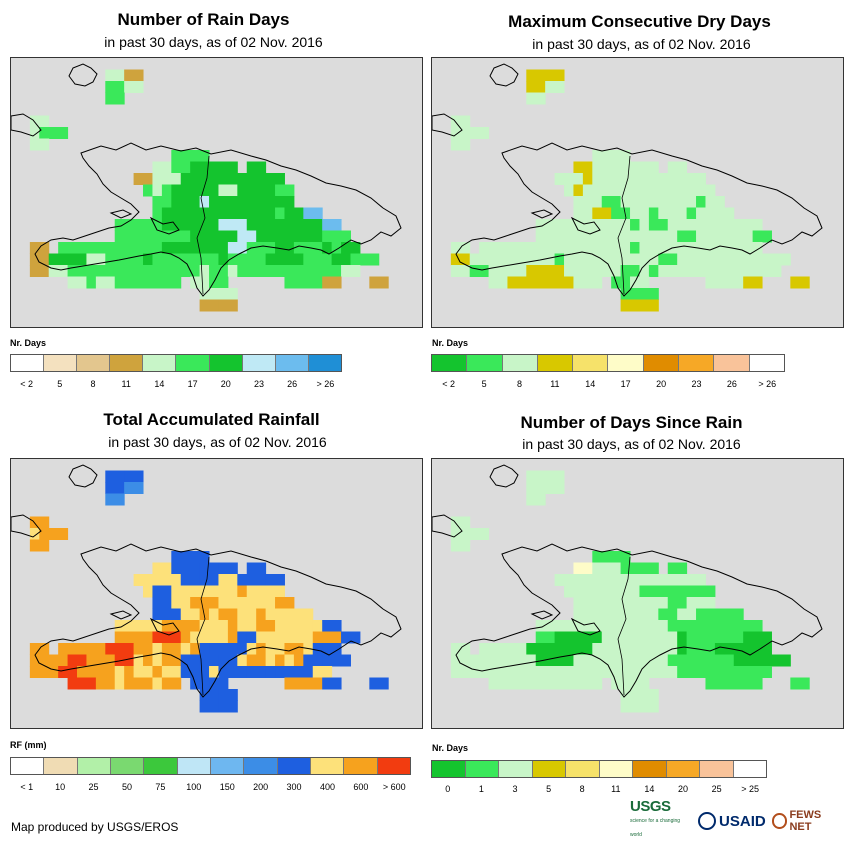 The width and height of the screenshot is (854, 845). What do you see at coordinates (731, 384) in the screenshot?
I see `legend-label: 26` at bounding box center [731, 384].